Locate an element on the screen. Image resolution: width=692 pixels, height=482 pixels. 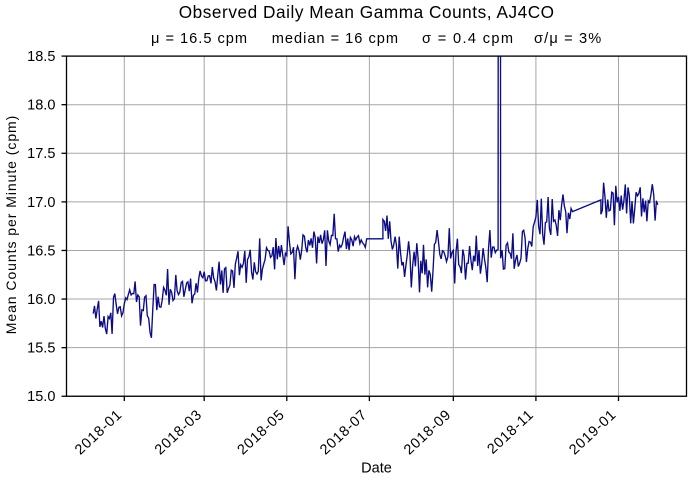
svg-text: 15.5 is located at coordinates (41, 349).